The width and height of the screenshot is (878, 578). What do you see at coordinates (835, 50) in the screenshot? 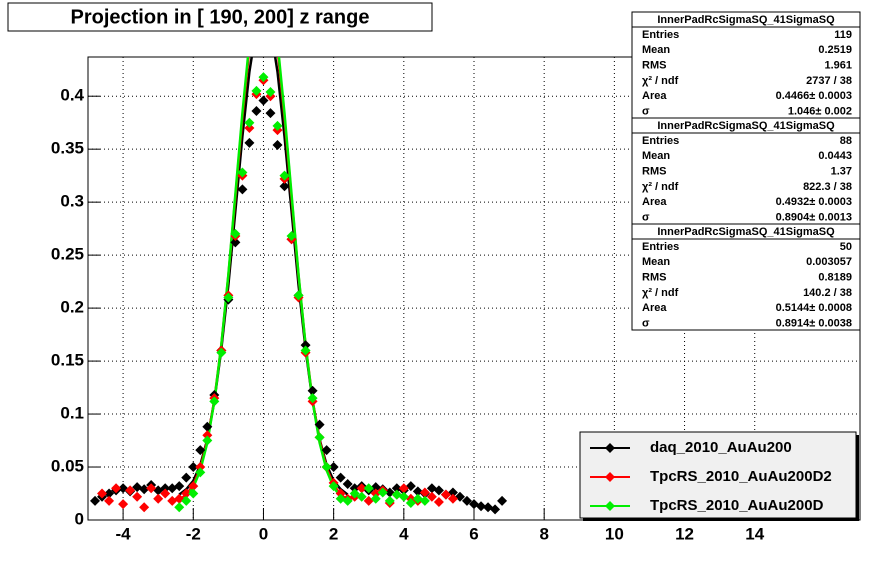
I see `stats-value: 0.2519` at bounding box center [835, 50].